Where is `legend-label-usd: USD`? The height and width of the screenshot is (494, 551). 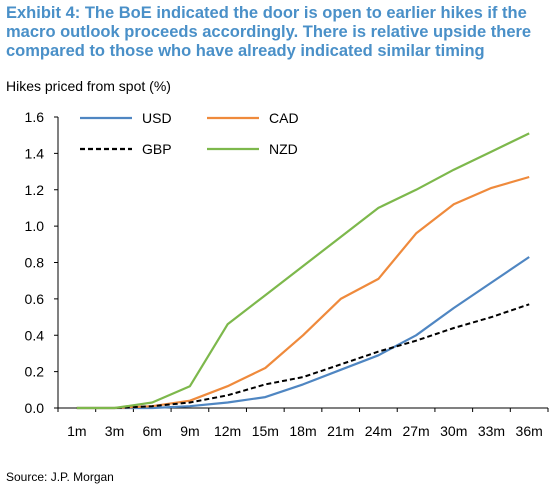 legend-label-usd: USD is located at coordinates (157, 118).